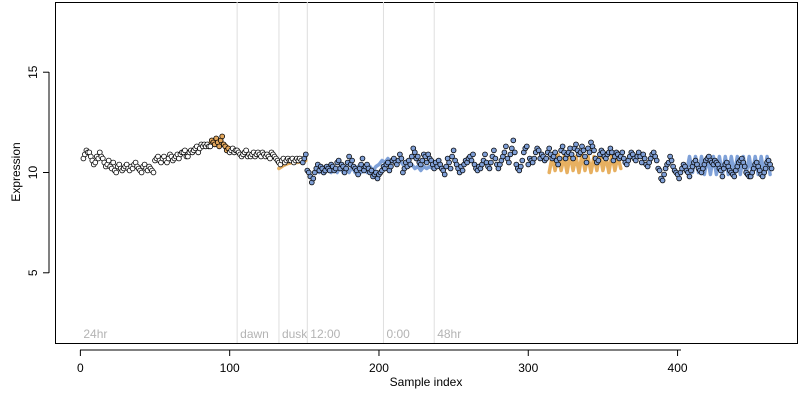 Image resolution: width=800 pixels, height=400 pixels. Describe the element at coordinates (80, 368) in the screenshot. I see `x-tick-label: 0` at that location.